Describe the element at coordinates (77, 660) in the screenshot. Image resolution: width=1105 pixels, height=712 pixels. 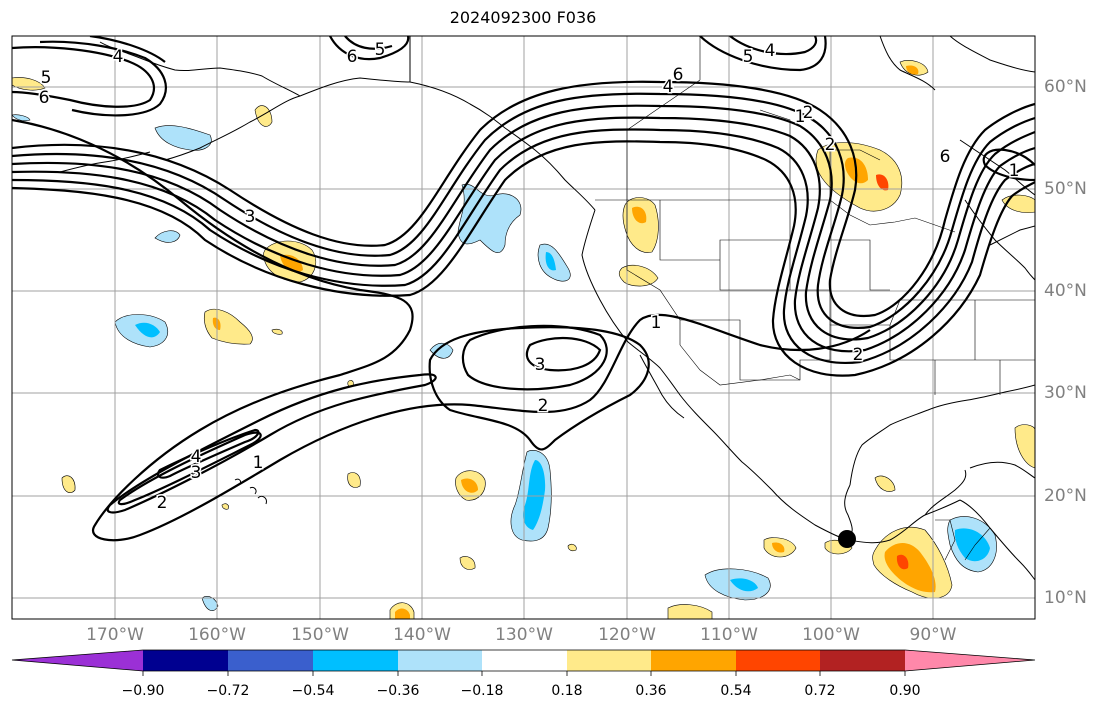
I see `colorbar-min-extend` at that location.